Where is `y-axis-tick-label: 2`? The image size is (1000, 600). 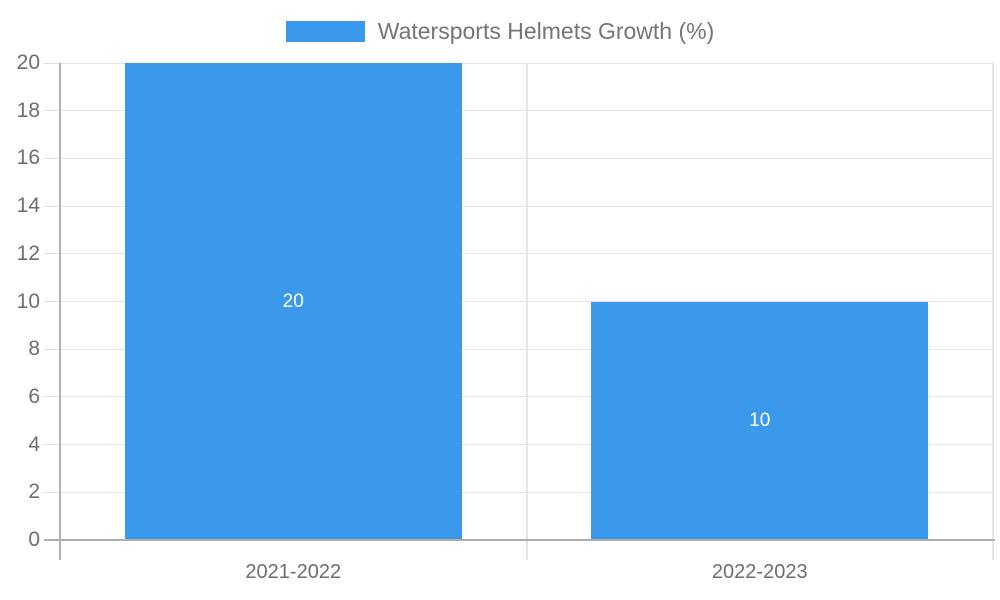 y-axis-tick-label: 2 is located at coordinates (34, 492).